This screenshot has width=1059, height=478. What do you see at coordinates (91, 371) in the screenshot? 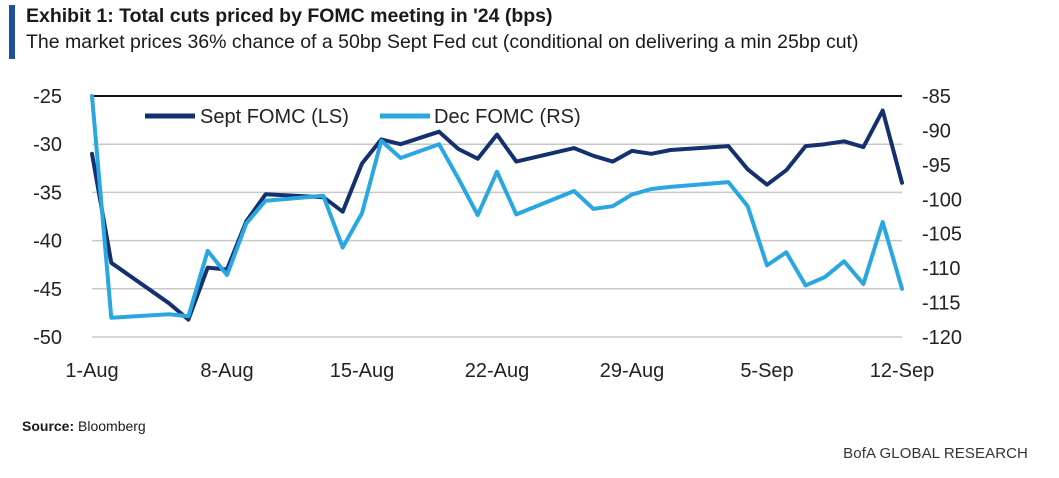
I see `x-tick-label: 1-Aug` at bounding box center [91, 371].